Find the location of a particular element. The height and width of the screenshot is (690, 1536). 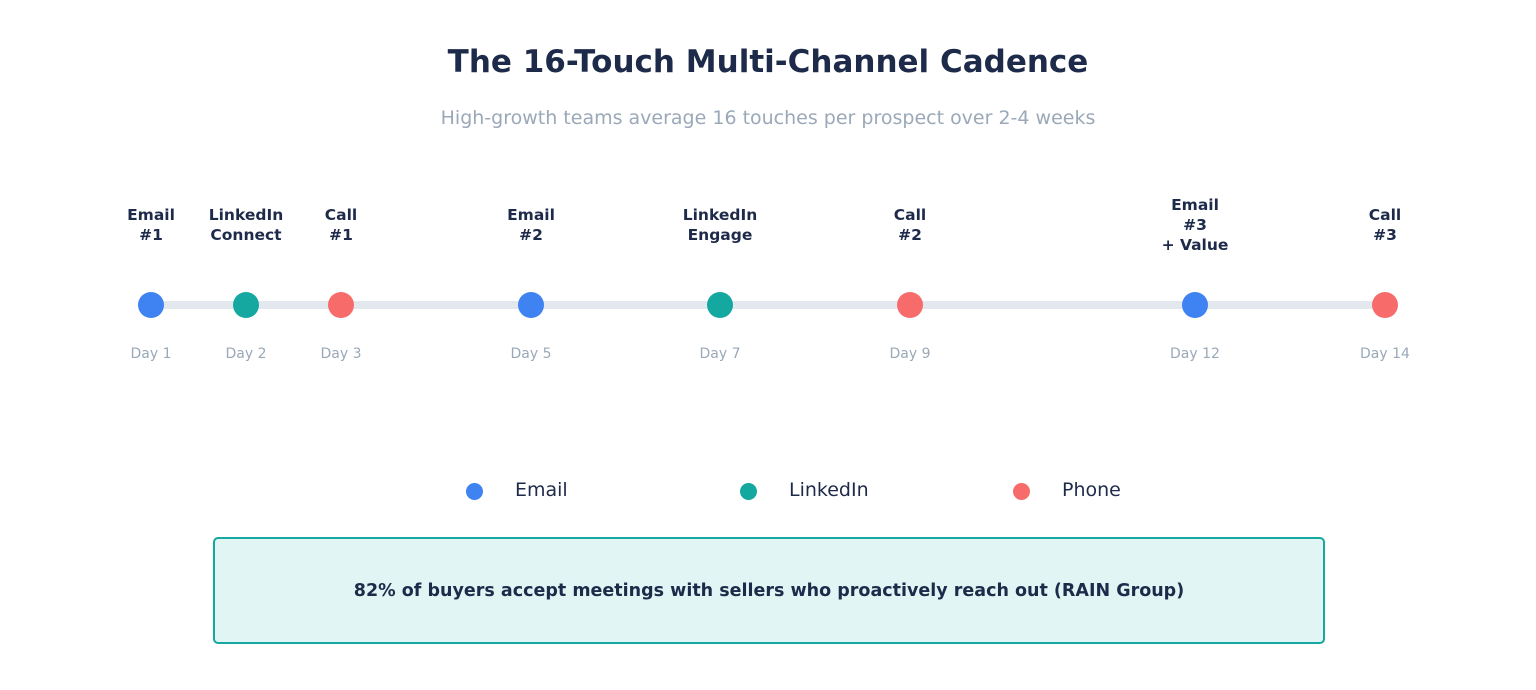

touch-day: Day 5 is located at coordinates (530, 354).